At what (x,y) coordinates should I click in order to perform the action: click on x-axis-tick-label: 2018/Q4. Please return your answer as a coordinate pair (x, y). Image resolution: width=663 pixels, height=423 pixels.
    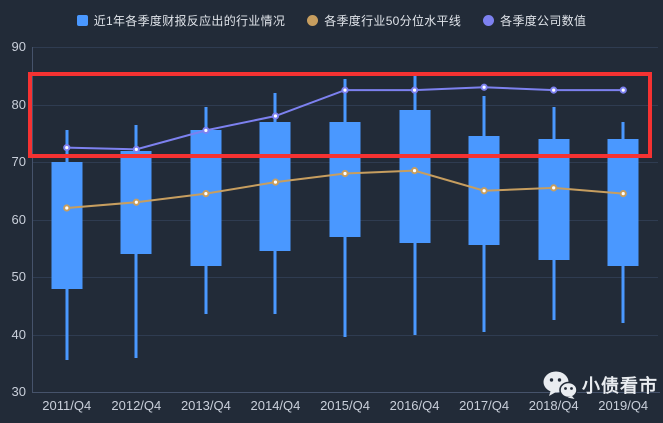
    Looking at the image, I should click on (553, 405).